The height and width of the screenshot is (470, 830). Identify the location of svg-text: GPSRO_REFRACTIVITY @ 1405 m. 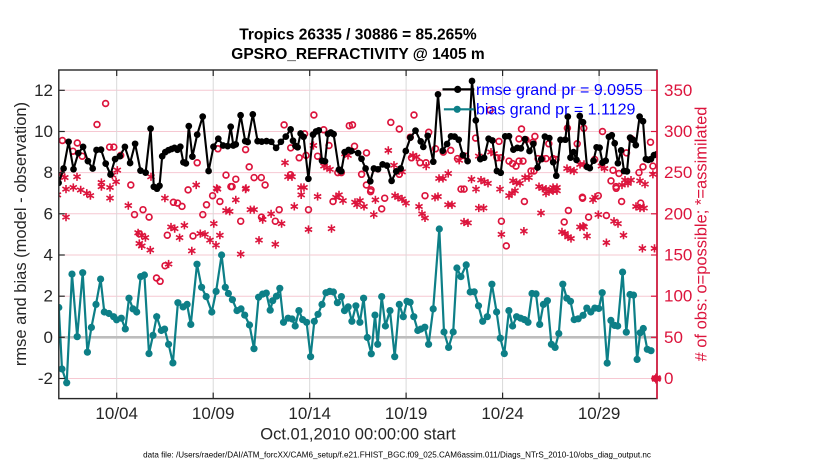
(357, 54).